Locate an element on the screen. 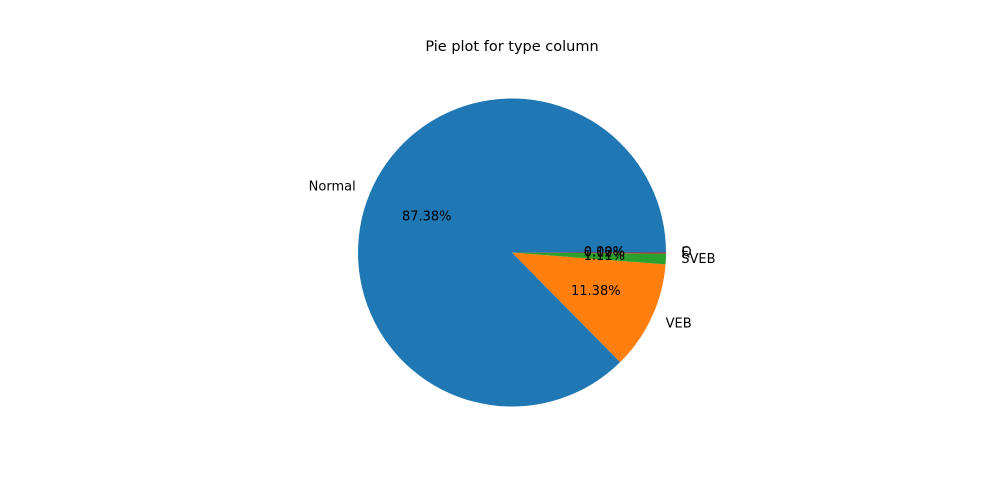 Image resolution: width=1000 pixels, height=500 pixels. pie-label-f: F is located at coordinates (684, 253).